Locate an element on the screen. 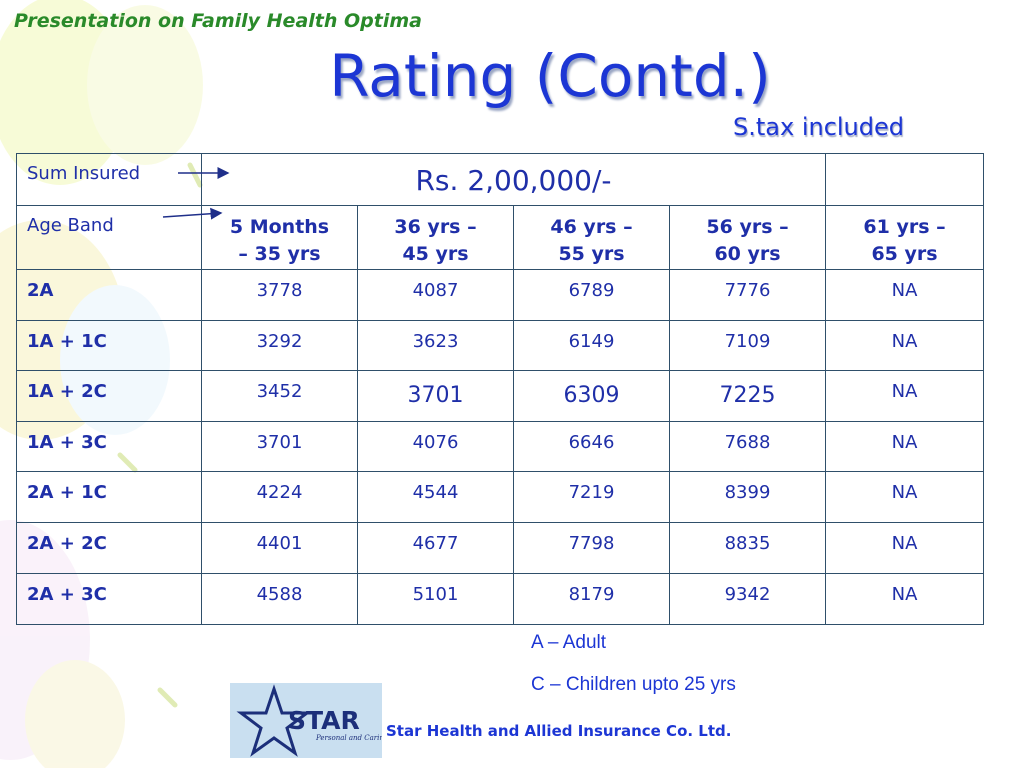  premium-cell: 3778 is located at coordinates (279, 295).